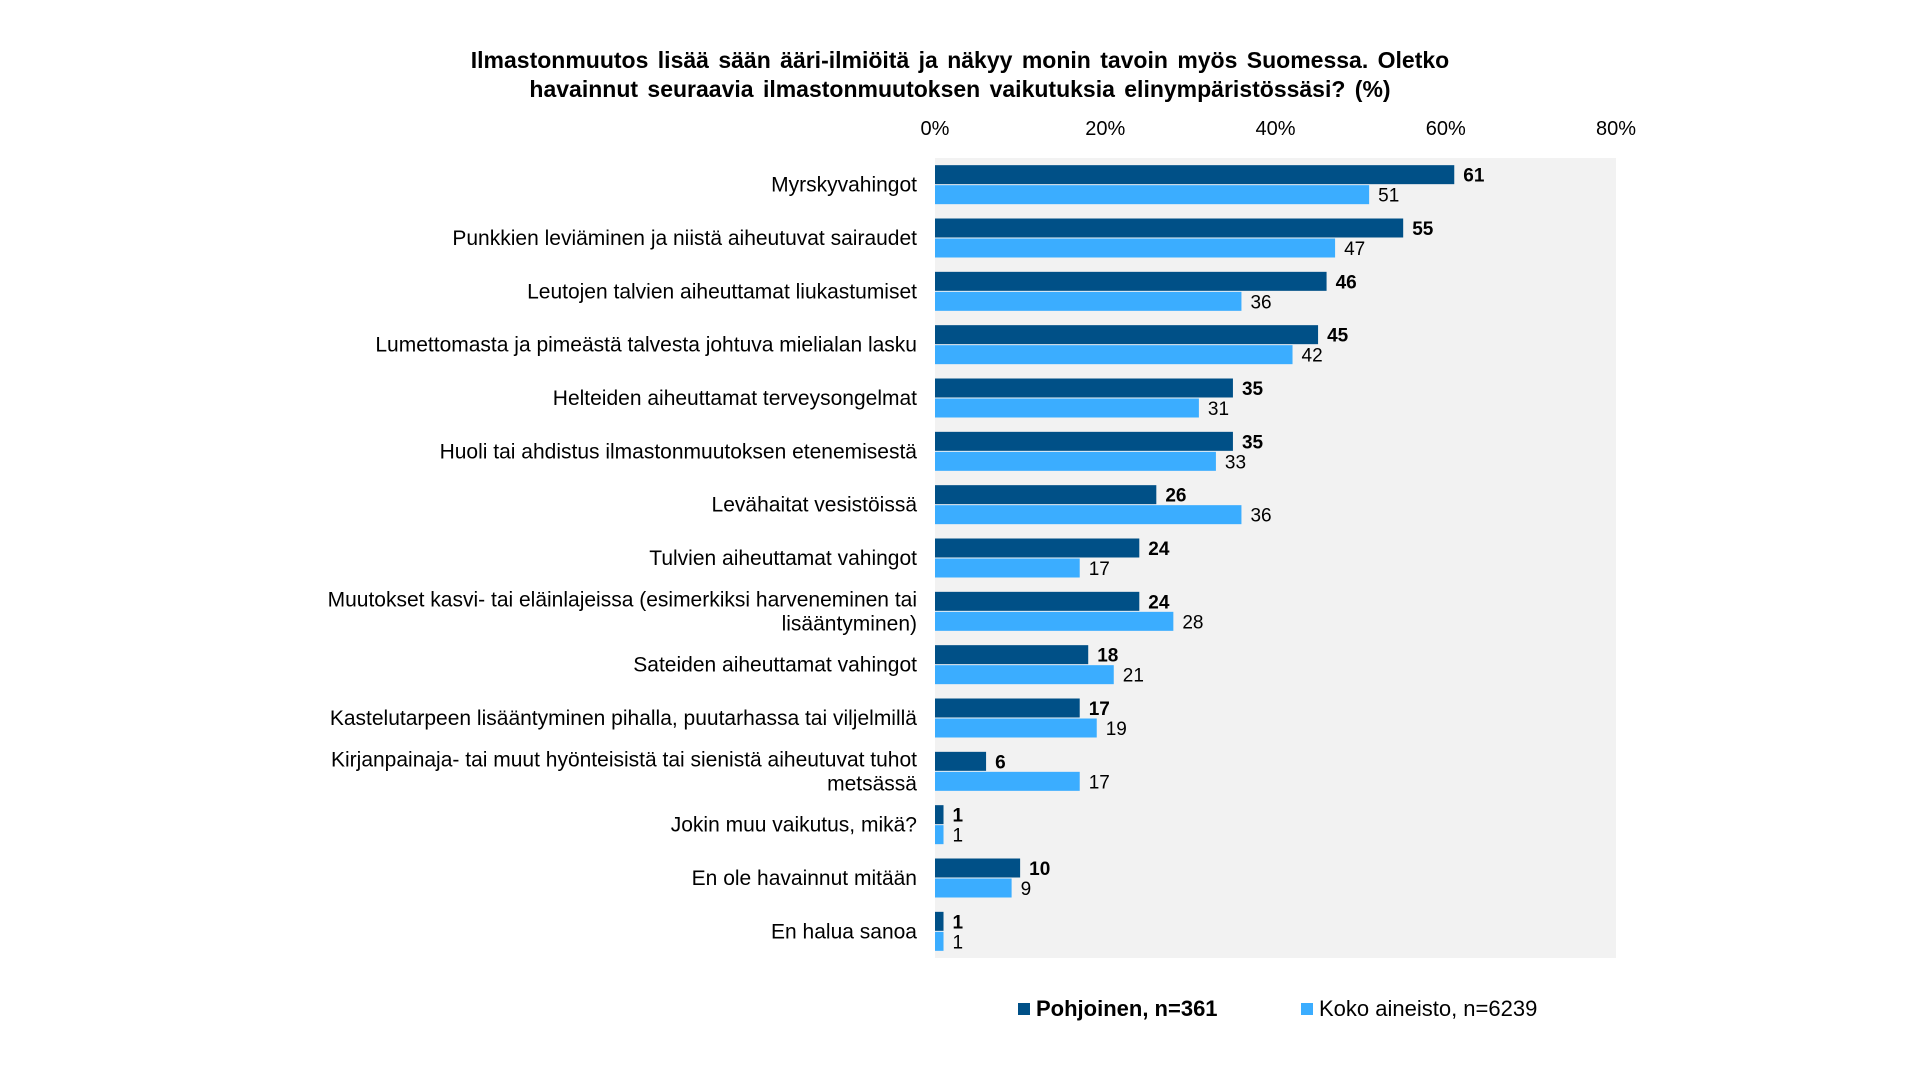 The width and height of the screenshot is (1920, 1080). What do you see at coordinates (1474, 176) in the screenshot?
I see `data-label-pohjoinen: 61` at bounding box center [1474, 176].